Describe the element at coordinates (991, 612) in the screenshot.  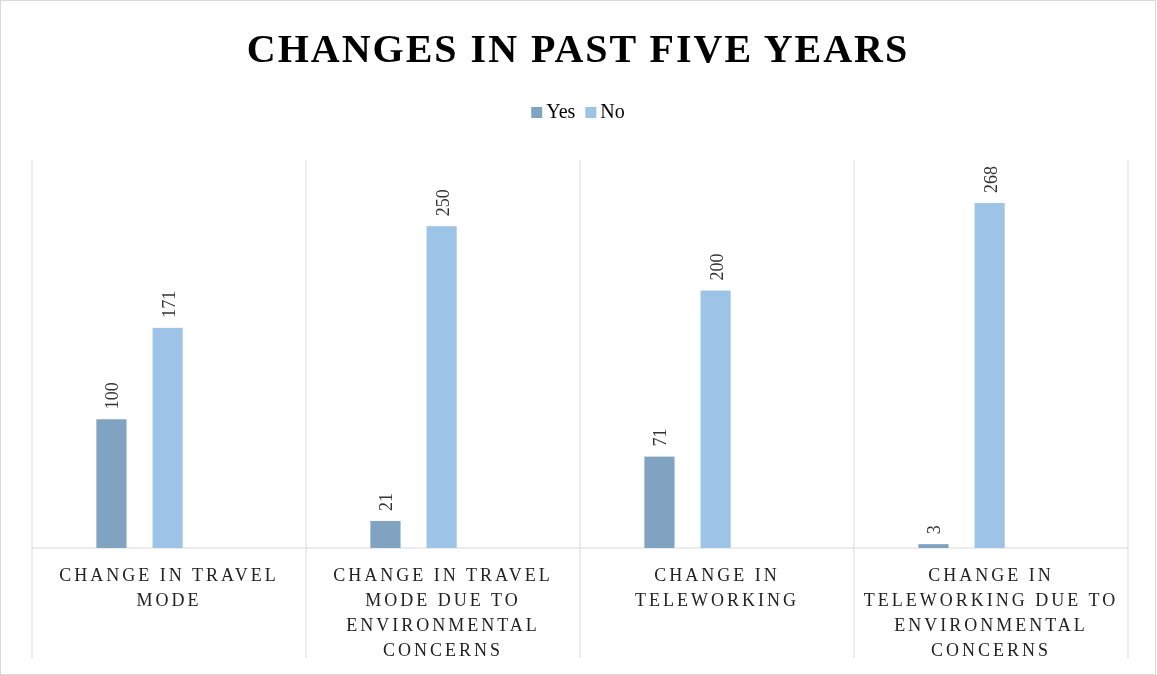
I see `x-tick-label: CHANGE IN TELEWORKING DUE TO ENVIRONMENTAL CONCERNS` at that location.